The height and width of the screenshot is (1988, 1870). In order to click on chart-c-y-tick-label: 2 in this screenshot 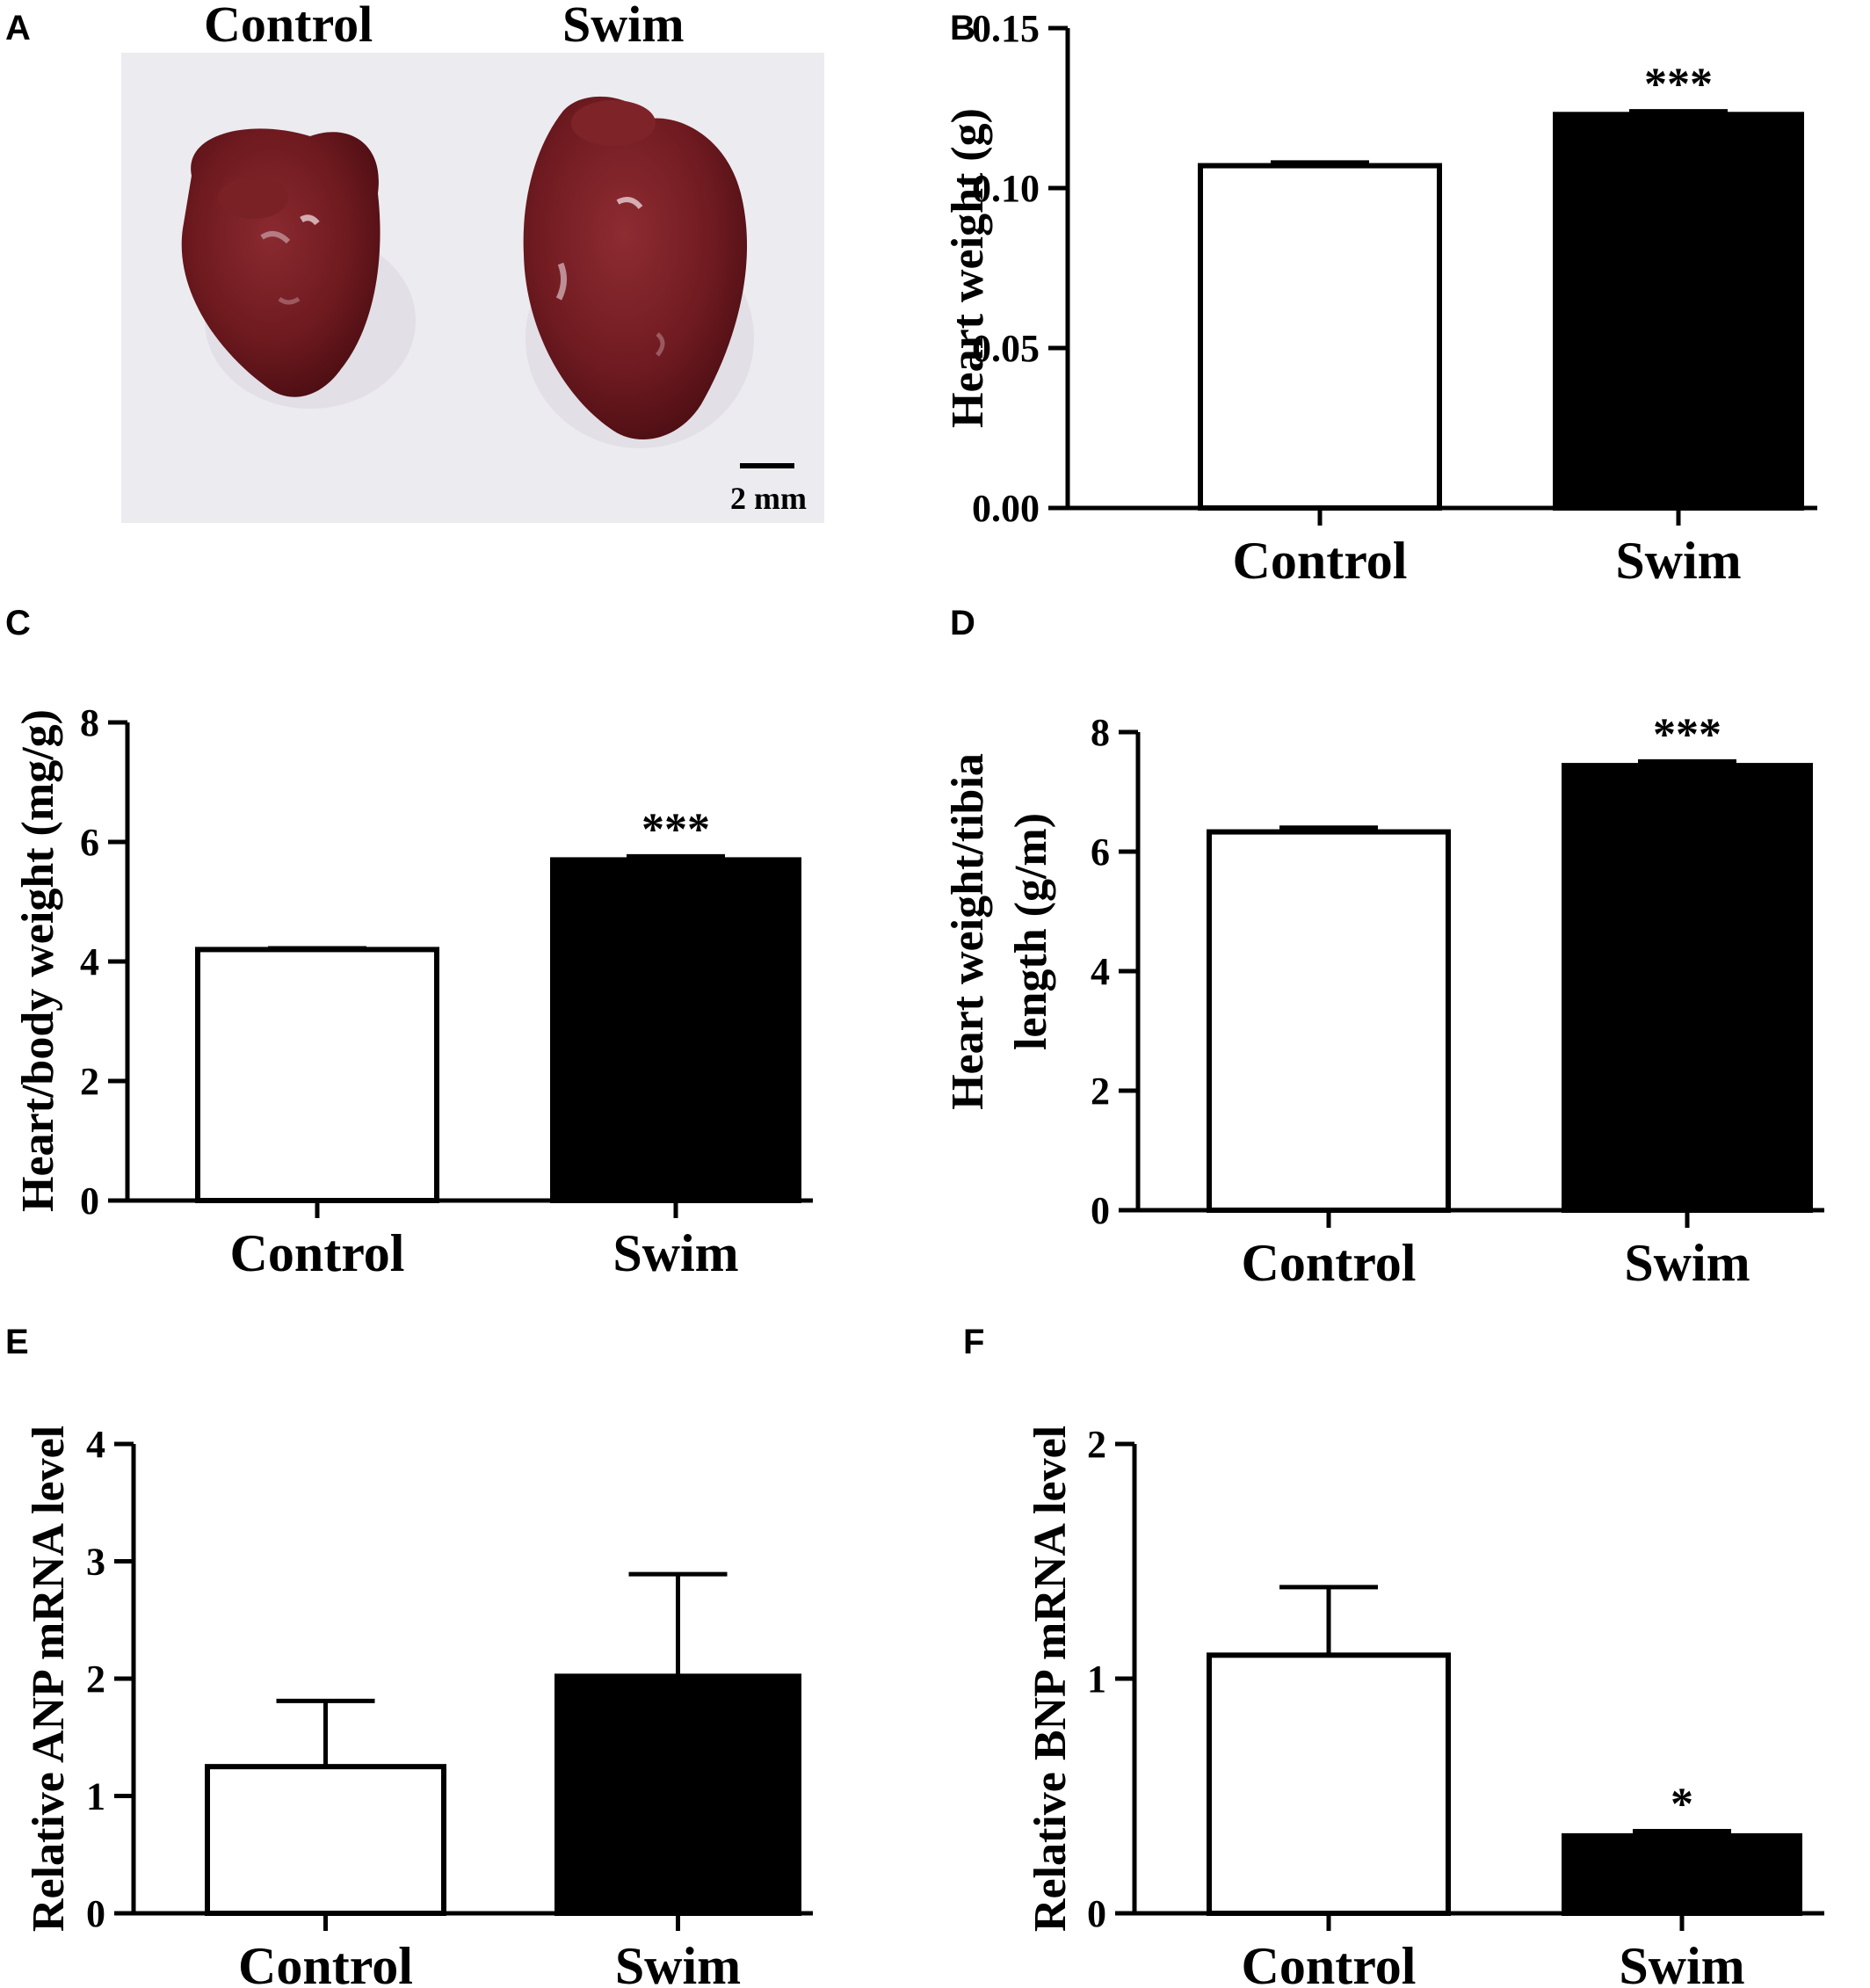, I will do `click(89, 1081)`.